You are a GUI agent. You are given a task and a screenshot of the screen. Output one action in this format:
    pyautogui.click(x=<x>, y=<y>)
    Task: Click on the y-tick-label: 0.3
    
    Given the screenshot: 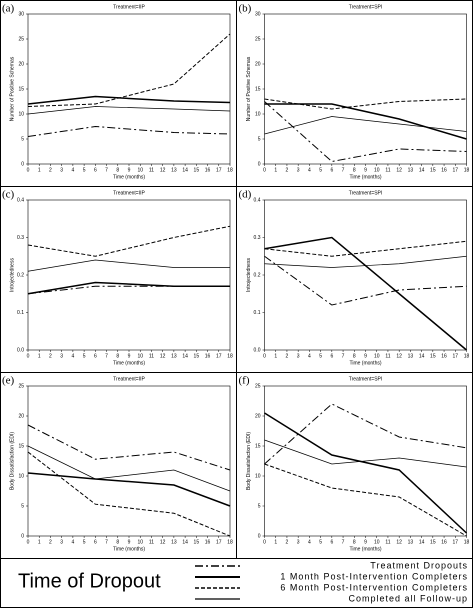 What is the action you would take?
    pyautogui.click(x=257, y=238)
    